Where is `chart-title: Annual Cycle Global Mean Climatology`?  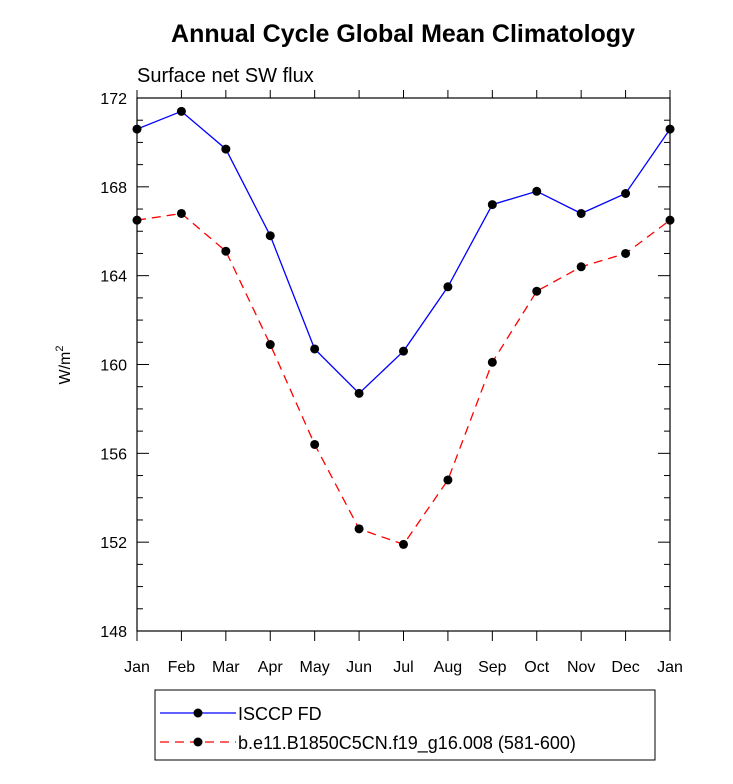
chart-title: Annual Cycle Global Mean Climatology is located at coordinates (403, 34).